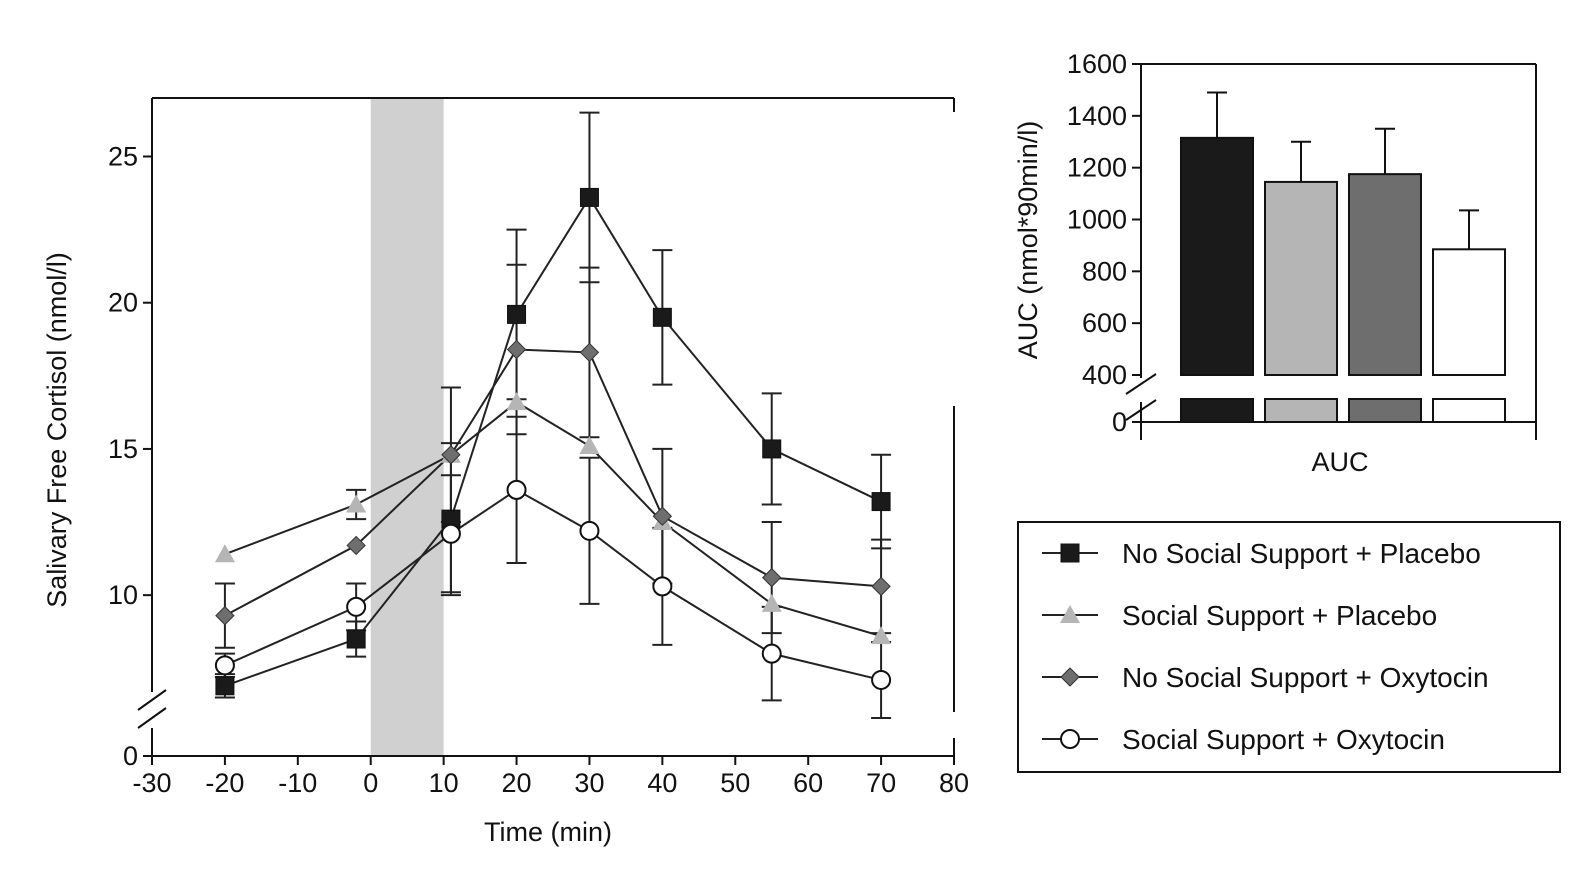 This screenshot has height=882, width=1596. I want to click on x-tick-label: -20, so click(224, 783).